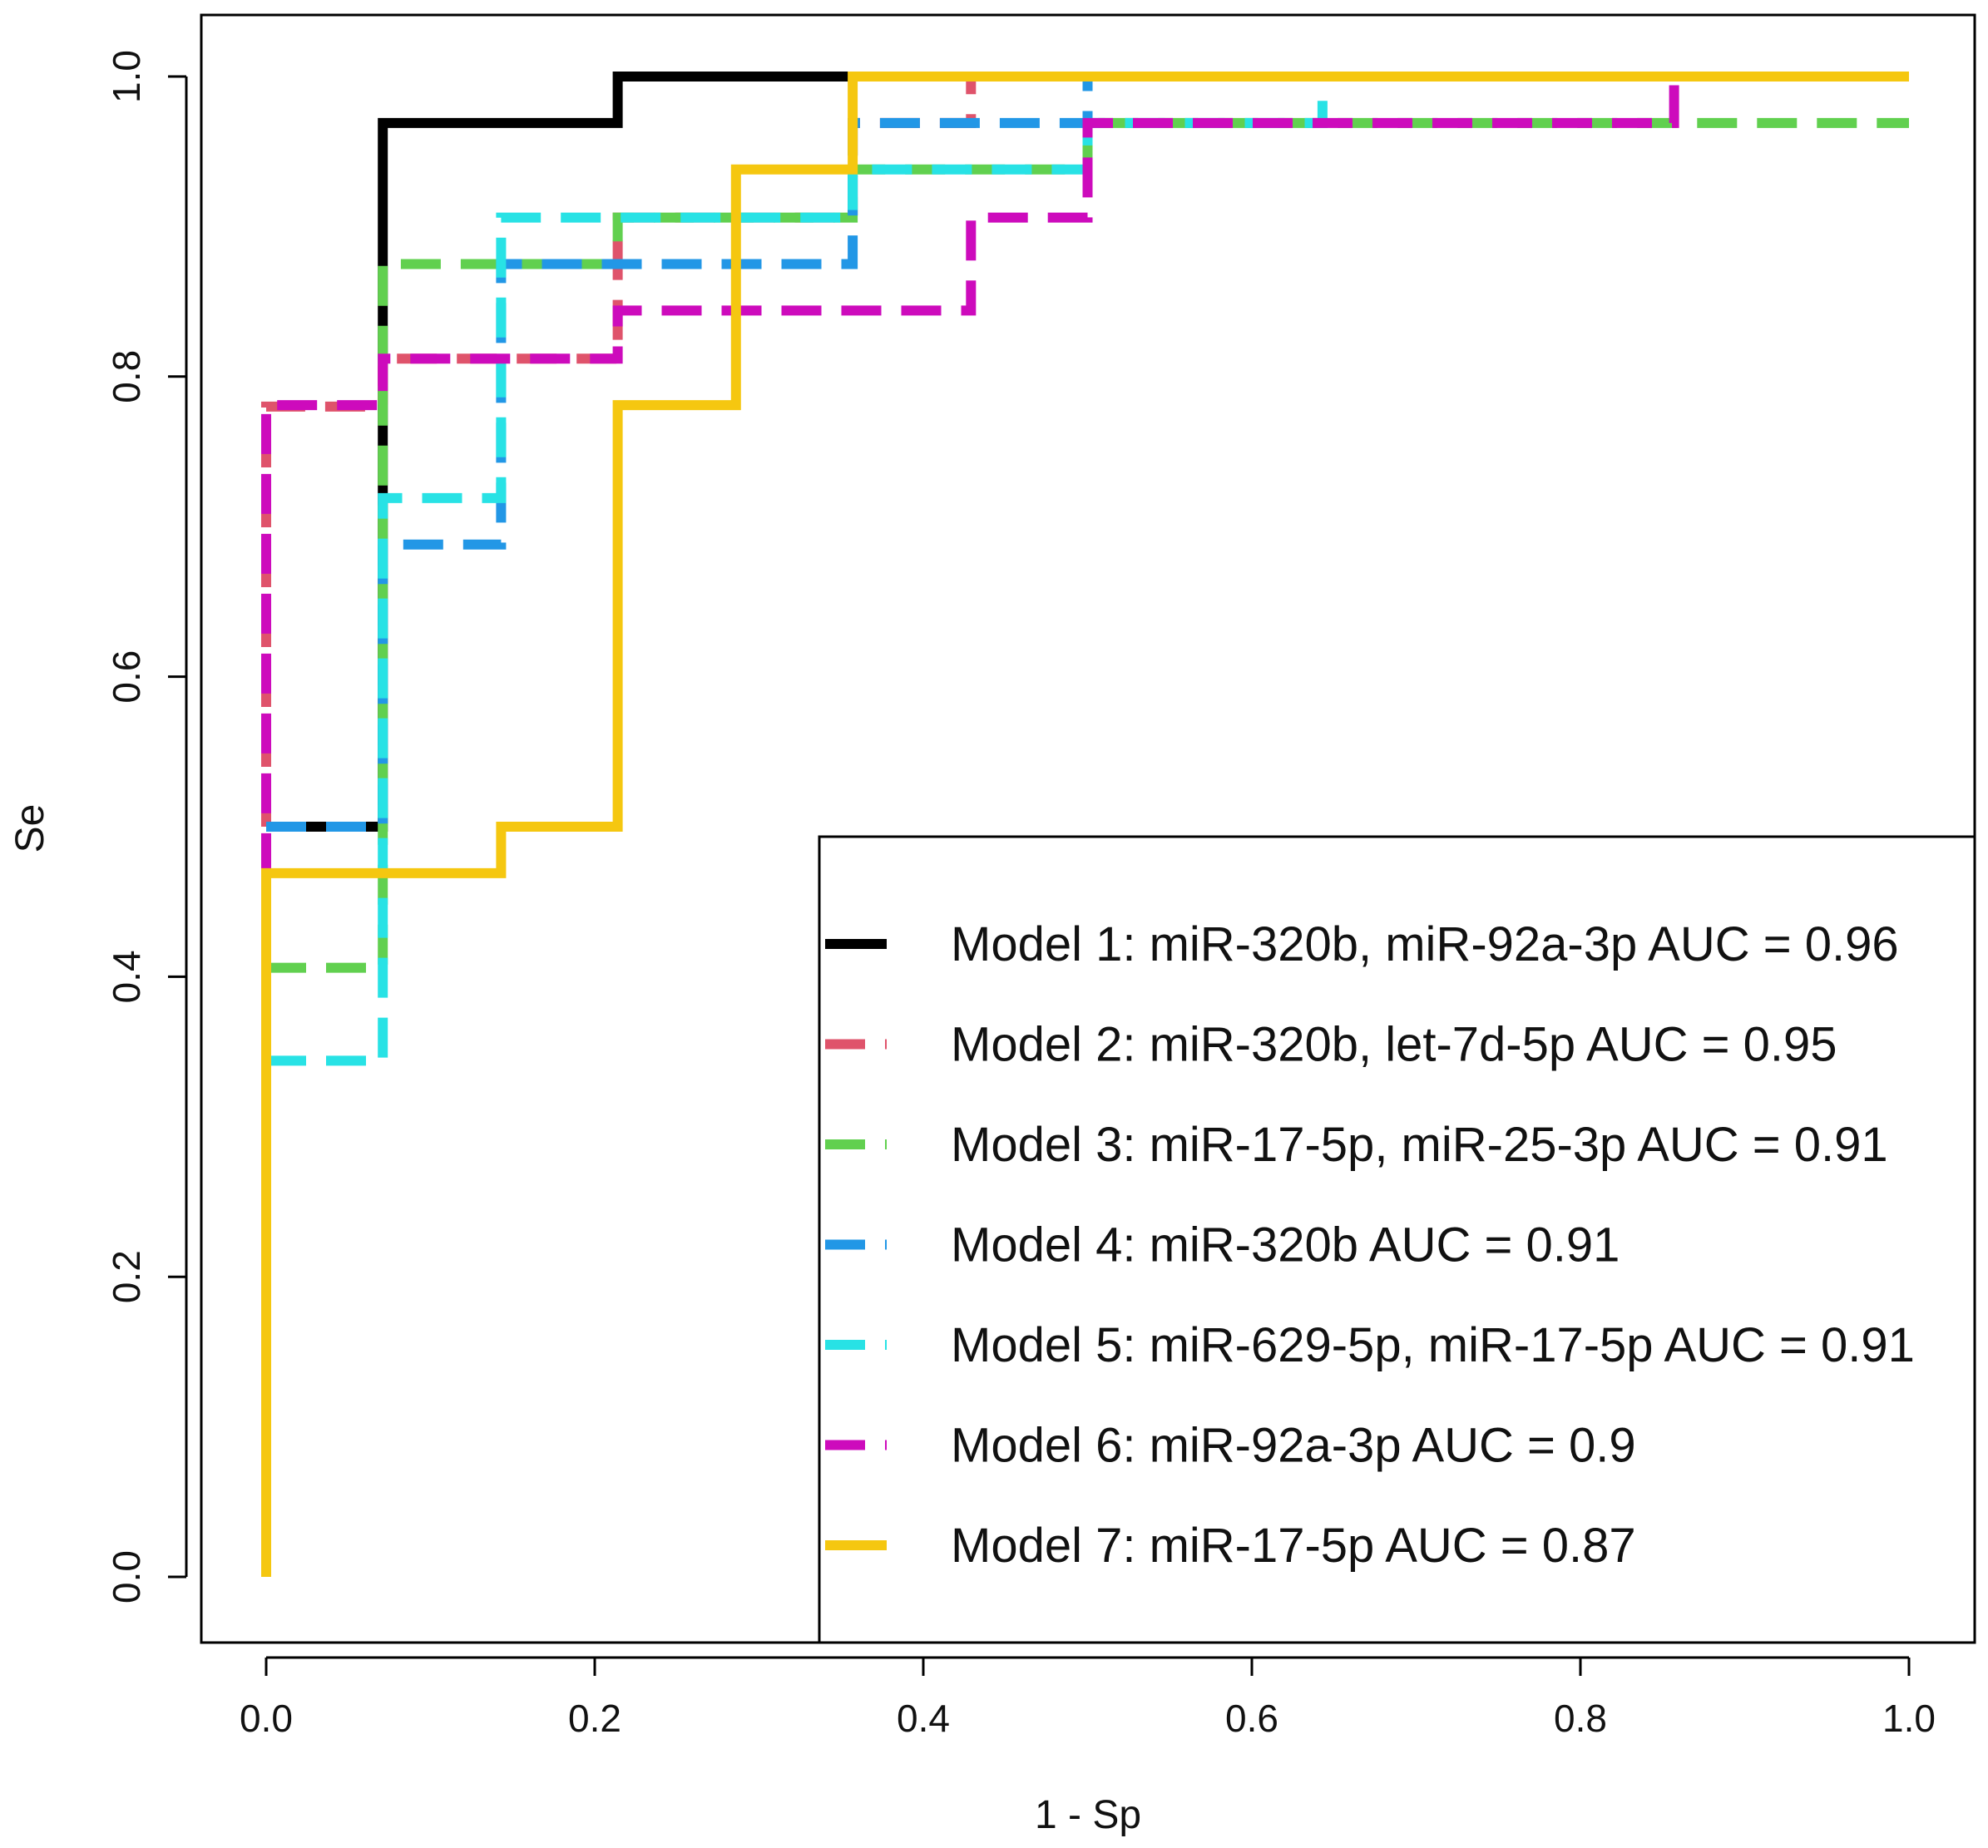 This screenshot has height=1848, width=1988. What do you see at coordinates (30, 828) in the screenshot?
I see `y-axis-title: Se` at bounding box center [30, 828].